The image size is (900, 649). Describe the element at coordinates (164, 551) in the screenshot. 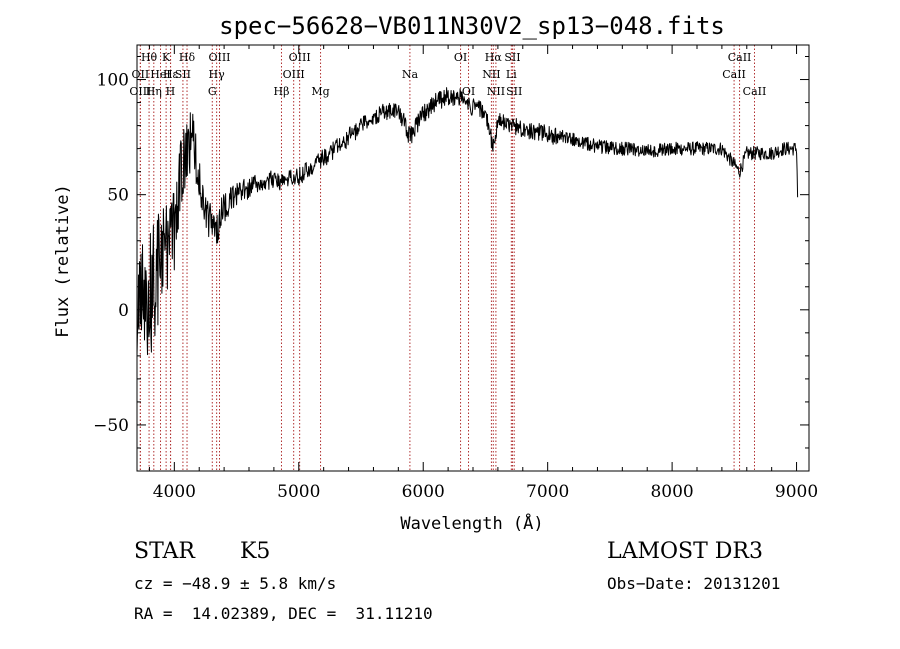

I see `object-class-label: STAR` at that location.